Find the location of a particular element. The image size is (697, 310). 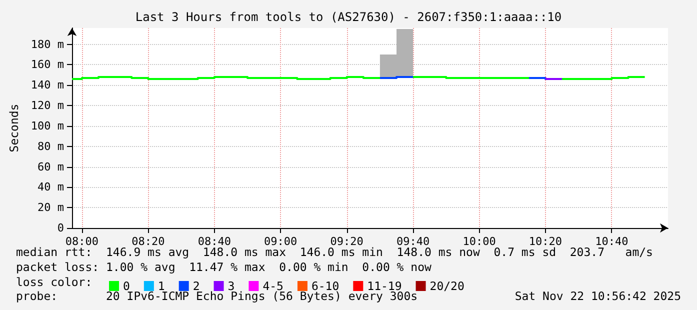

y-tick-label: 100 m is located at coordinates (47, 125).